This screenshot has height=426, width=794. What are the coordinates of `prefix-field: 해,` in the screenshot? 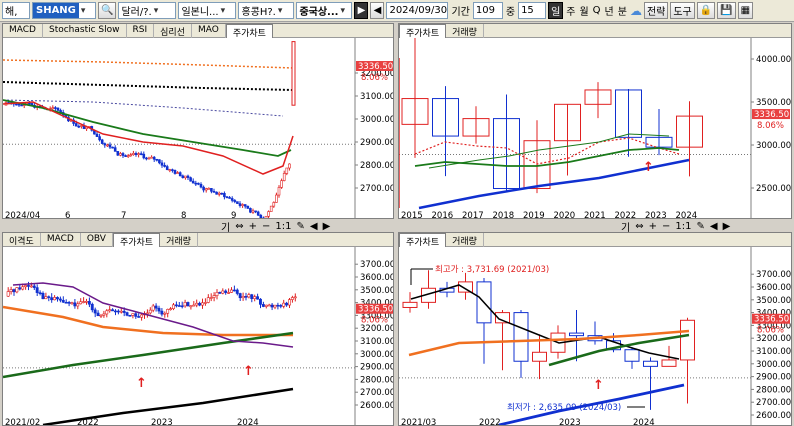 It's located at (16, 10).